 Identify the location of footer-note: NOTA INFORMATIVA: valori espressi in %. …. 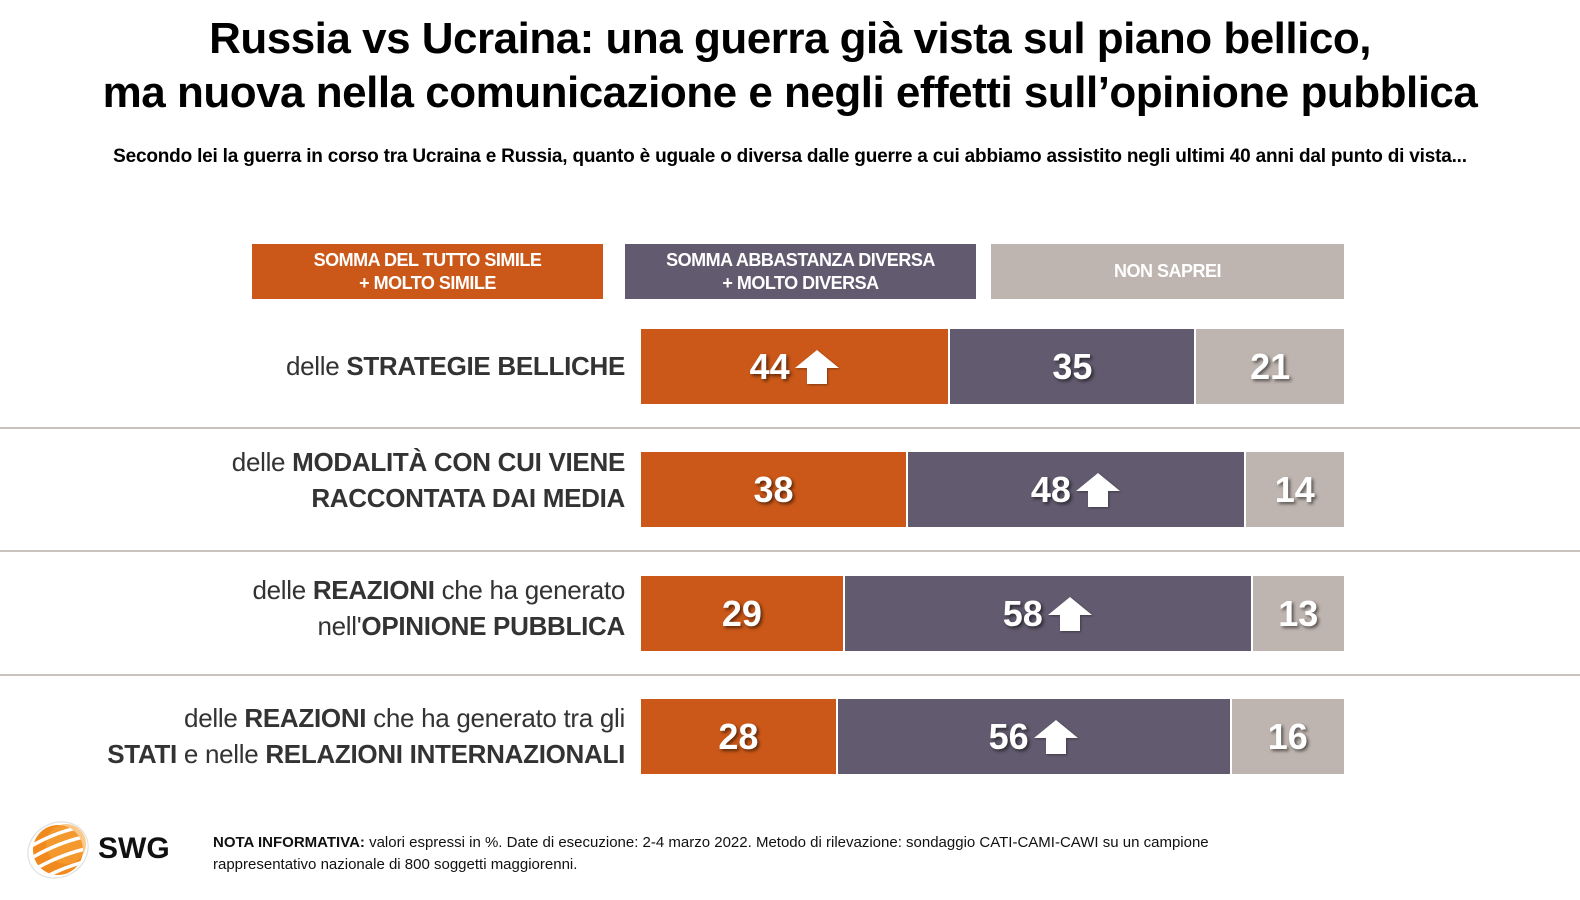
(763, 854).